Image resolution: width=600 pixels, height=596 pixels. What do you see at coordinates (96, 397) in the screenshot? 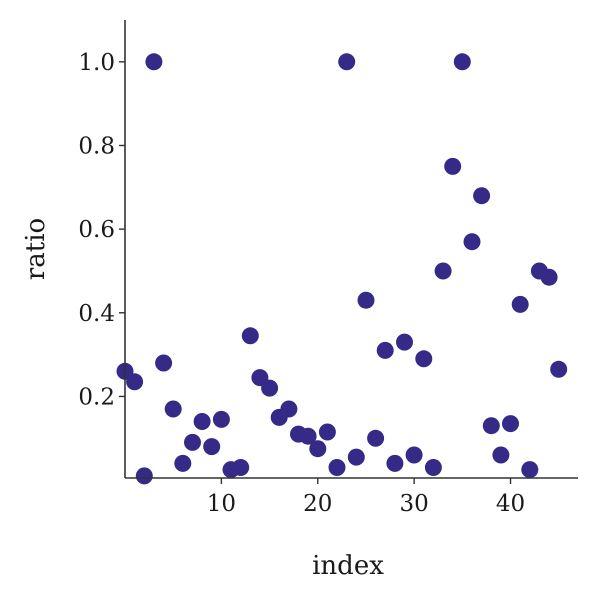
I see `y-tick-label: 0.2` at bounding box center [96, 397].